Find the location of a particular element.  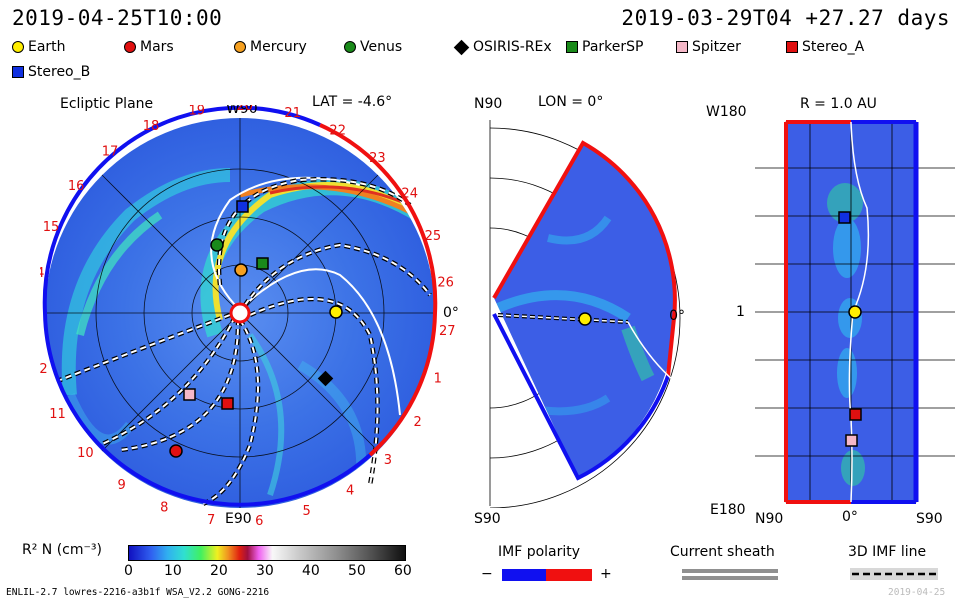

carrington-label: 4 is located at coordinates (350, 490).